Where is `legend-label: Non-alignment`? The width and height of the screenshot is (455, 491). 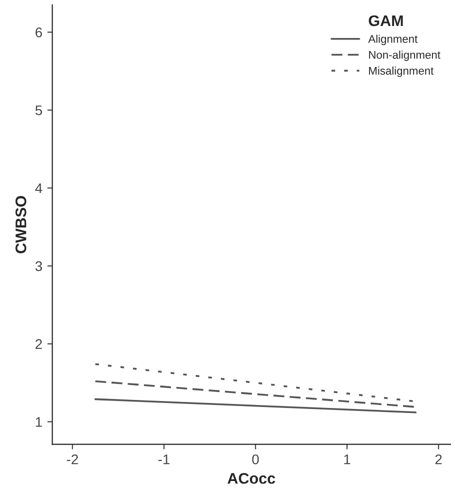
legend-label: Non-alignment is located at coordinates (404, 55).